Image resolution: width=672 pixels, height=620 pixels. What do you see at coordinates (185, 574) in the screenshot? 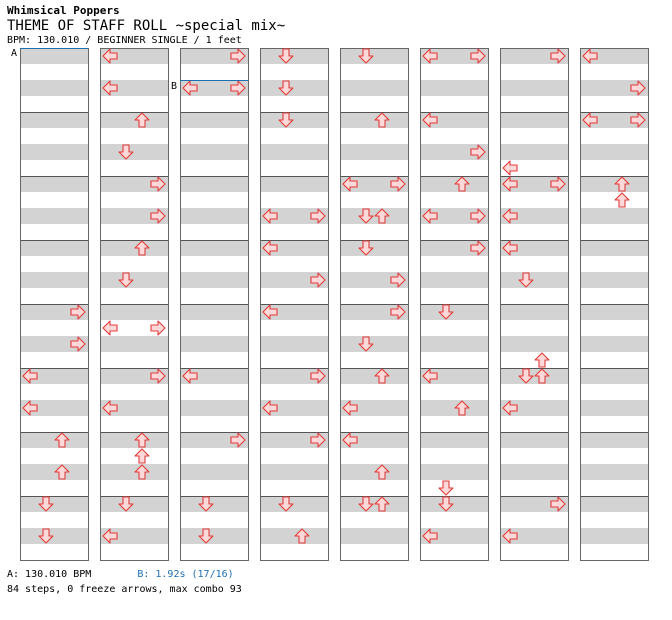
I see `stop-legend: B: 1.92s (17/16)` at bounding box center [185, 574].